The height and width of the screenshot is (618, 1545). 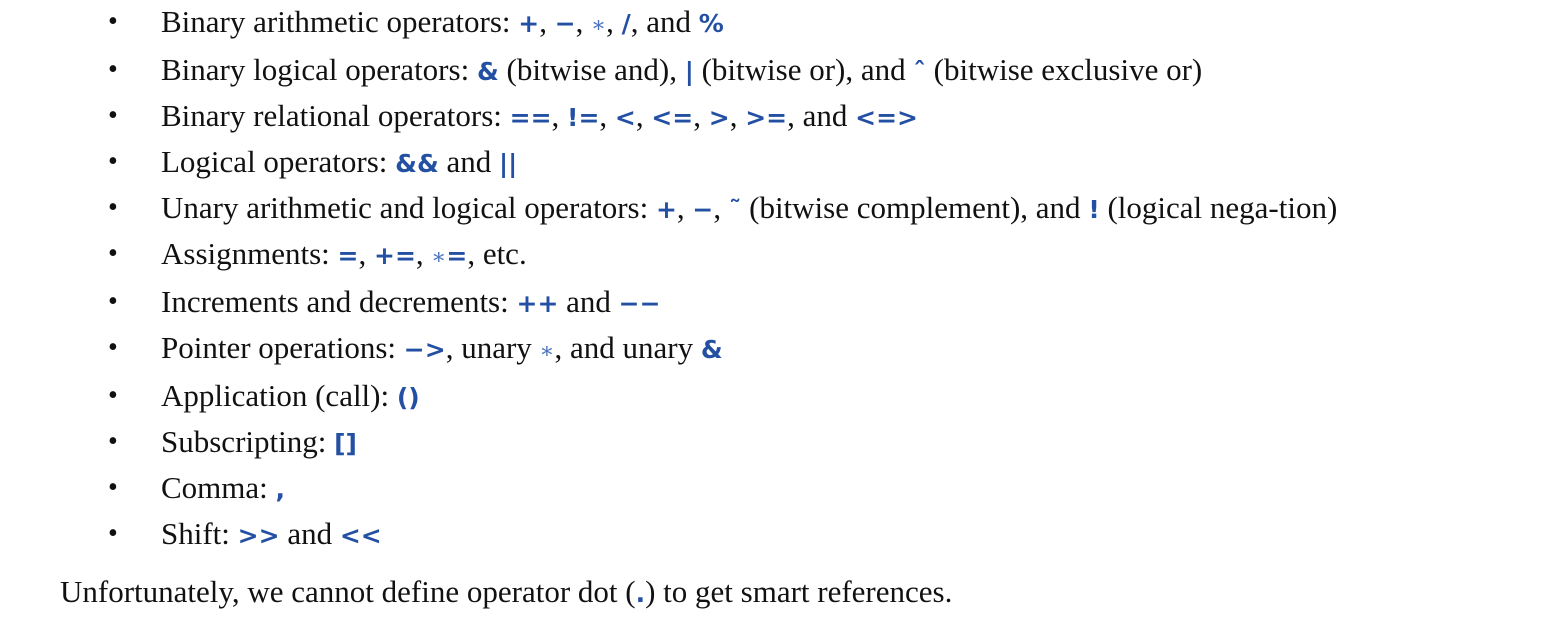 What do you see at coordinates (339, 301) in the screenshot?
I see `list-item-text: Increments and decrements:` at bounding box center [339, 301].